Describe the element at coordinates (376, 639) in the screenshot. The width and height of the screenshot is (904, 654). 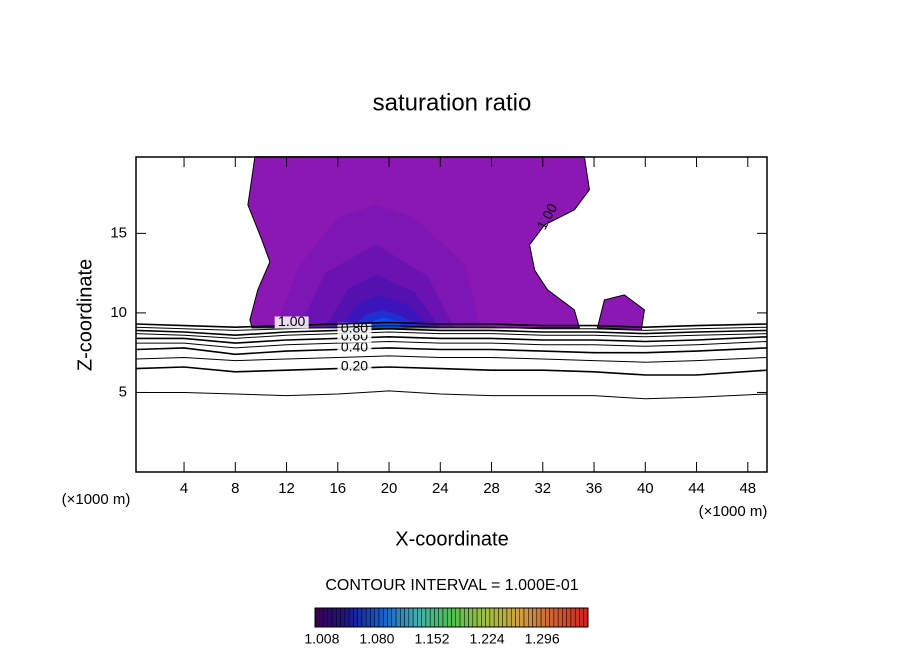
I see `colorbar-label: 1.080` at that location.